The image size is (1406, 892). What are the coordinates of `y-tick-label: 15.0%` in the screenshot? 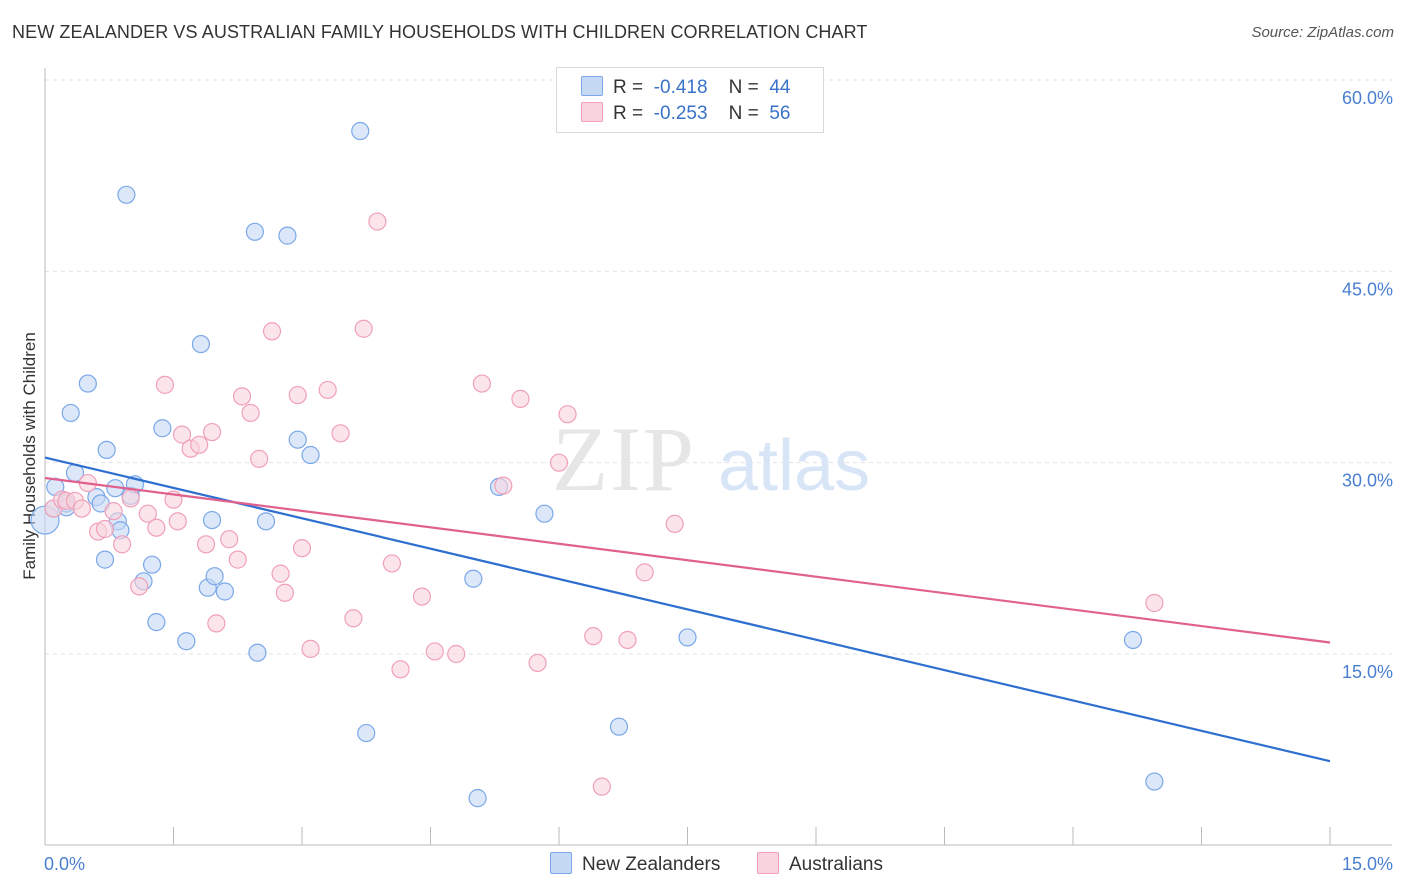 It's located at (1367, 672).